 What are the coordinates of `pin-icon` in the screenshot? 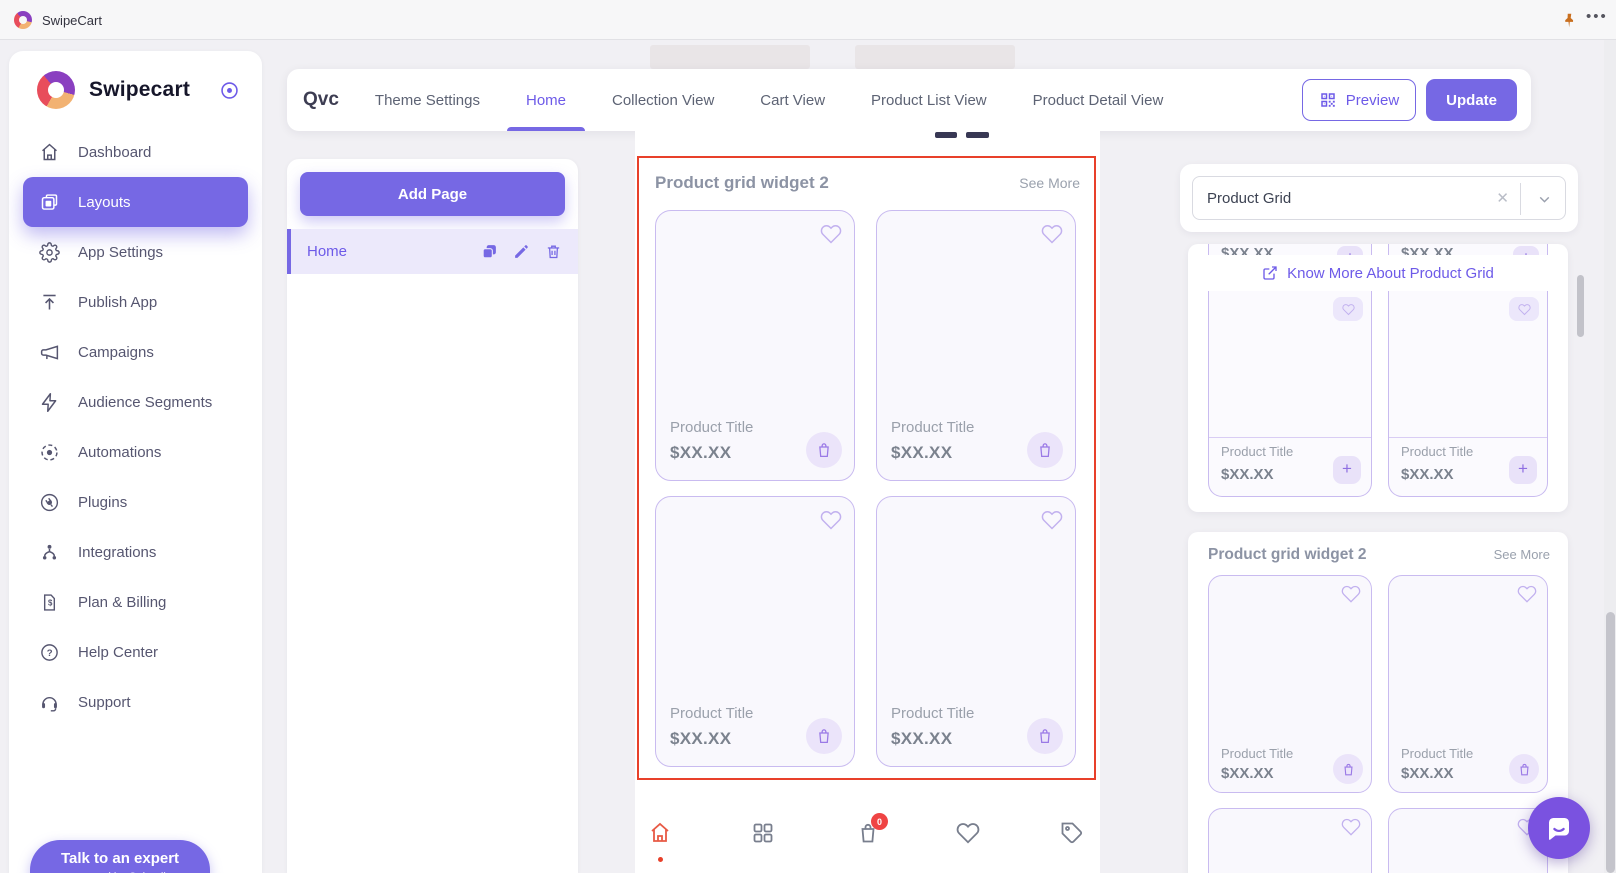 It's located at (1569, 20).